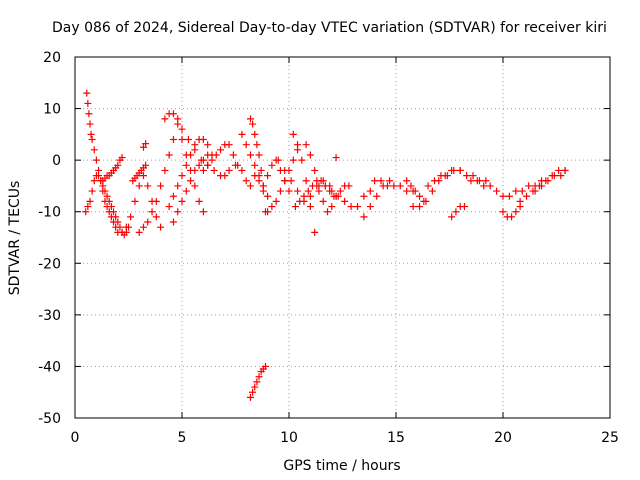 This screenshot has height=480, width=640. I want to click on series-arc15, so click(257, 165).